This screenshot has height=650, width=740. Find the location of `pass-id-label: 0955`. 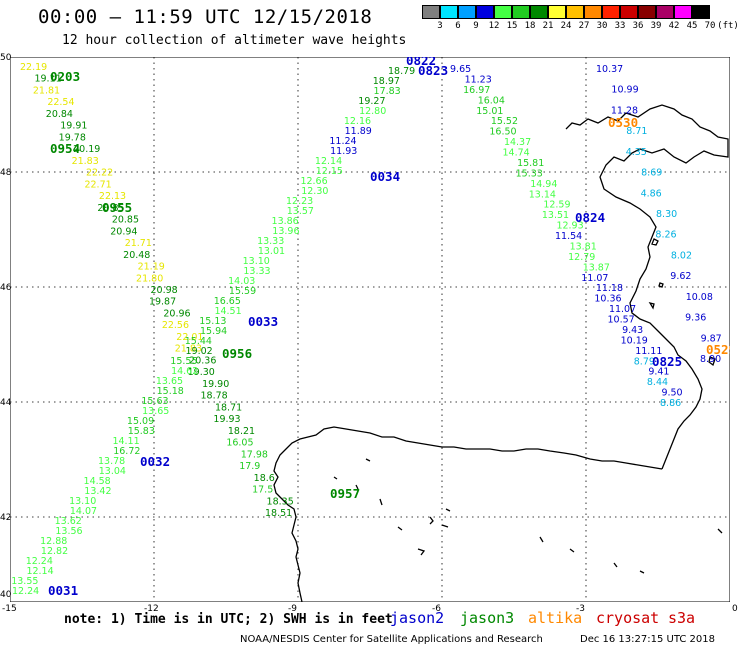

pass-id-label: 0955 is located at coordinates (117, 207).